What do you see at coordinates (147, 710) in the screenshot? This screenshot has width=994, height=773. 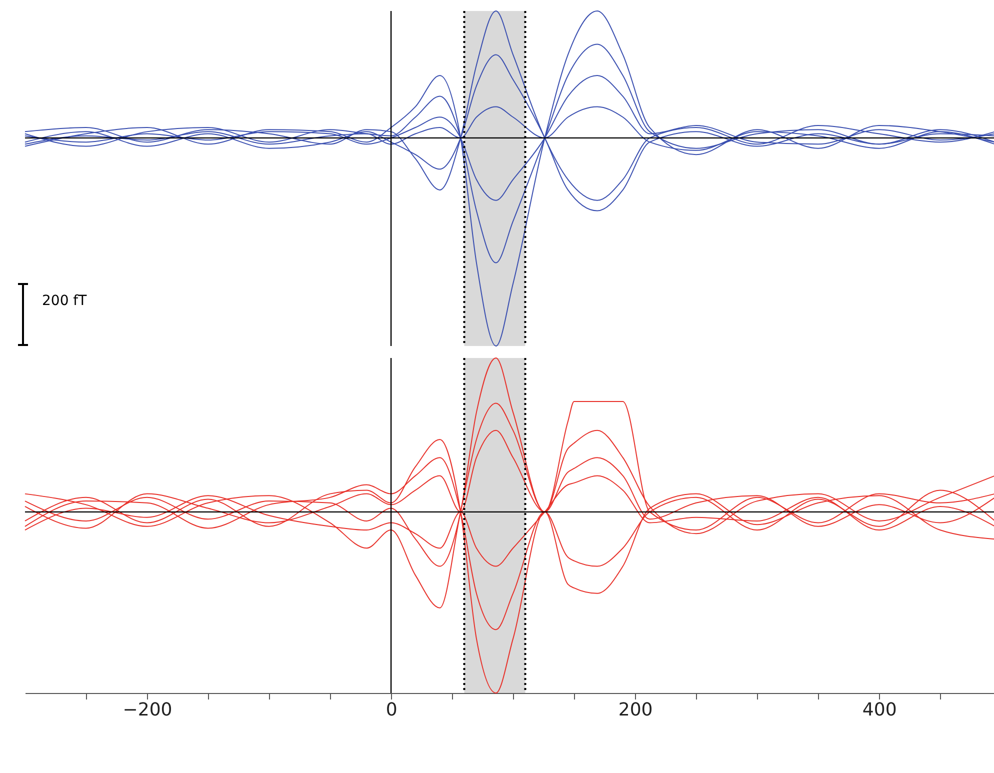 I see `x-tick-label: −200` at bounding box center [147, 710].